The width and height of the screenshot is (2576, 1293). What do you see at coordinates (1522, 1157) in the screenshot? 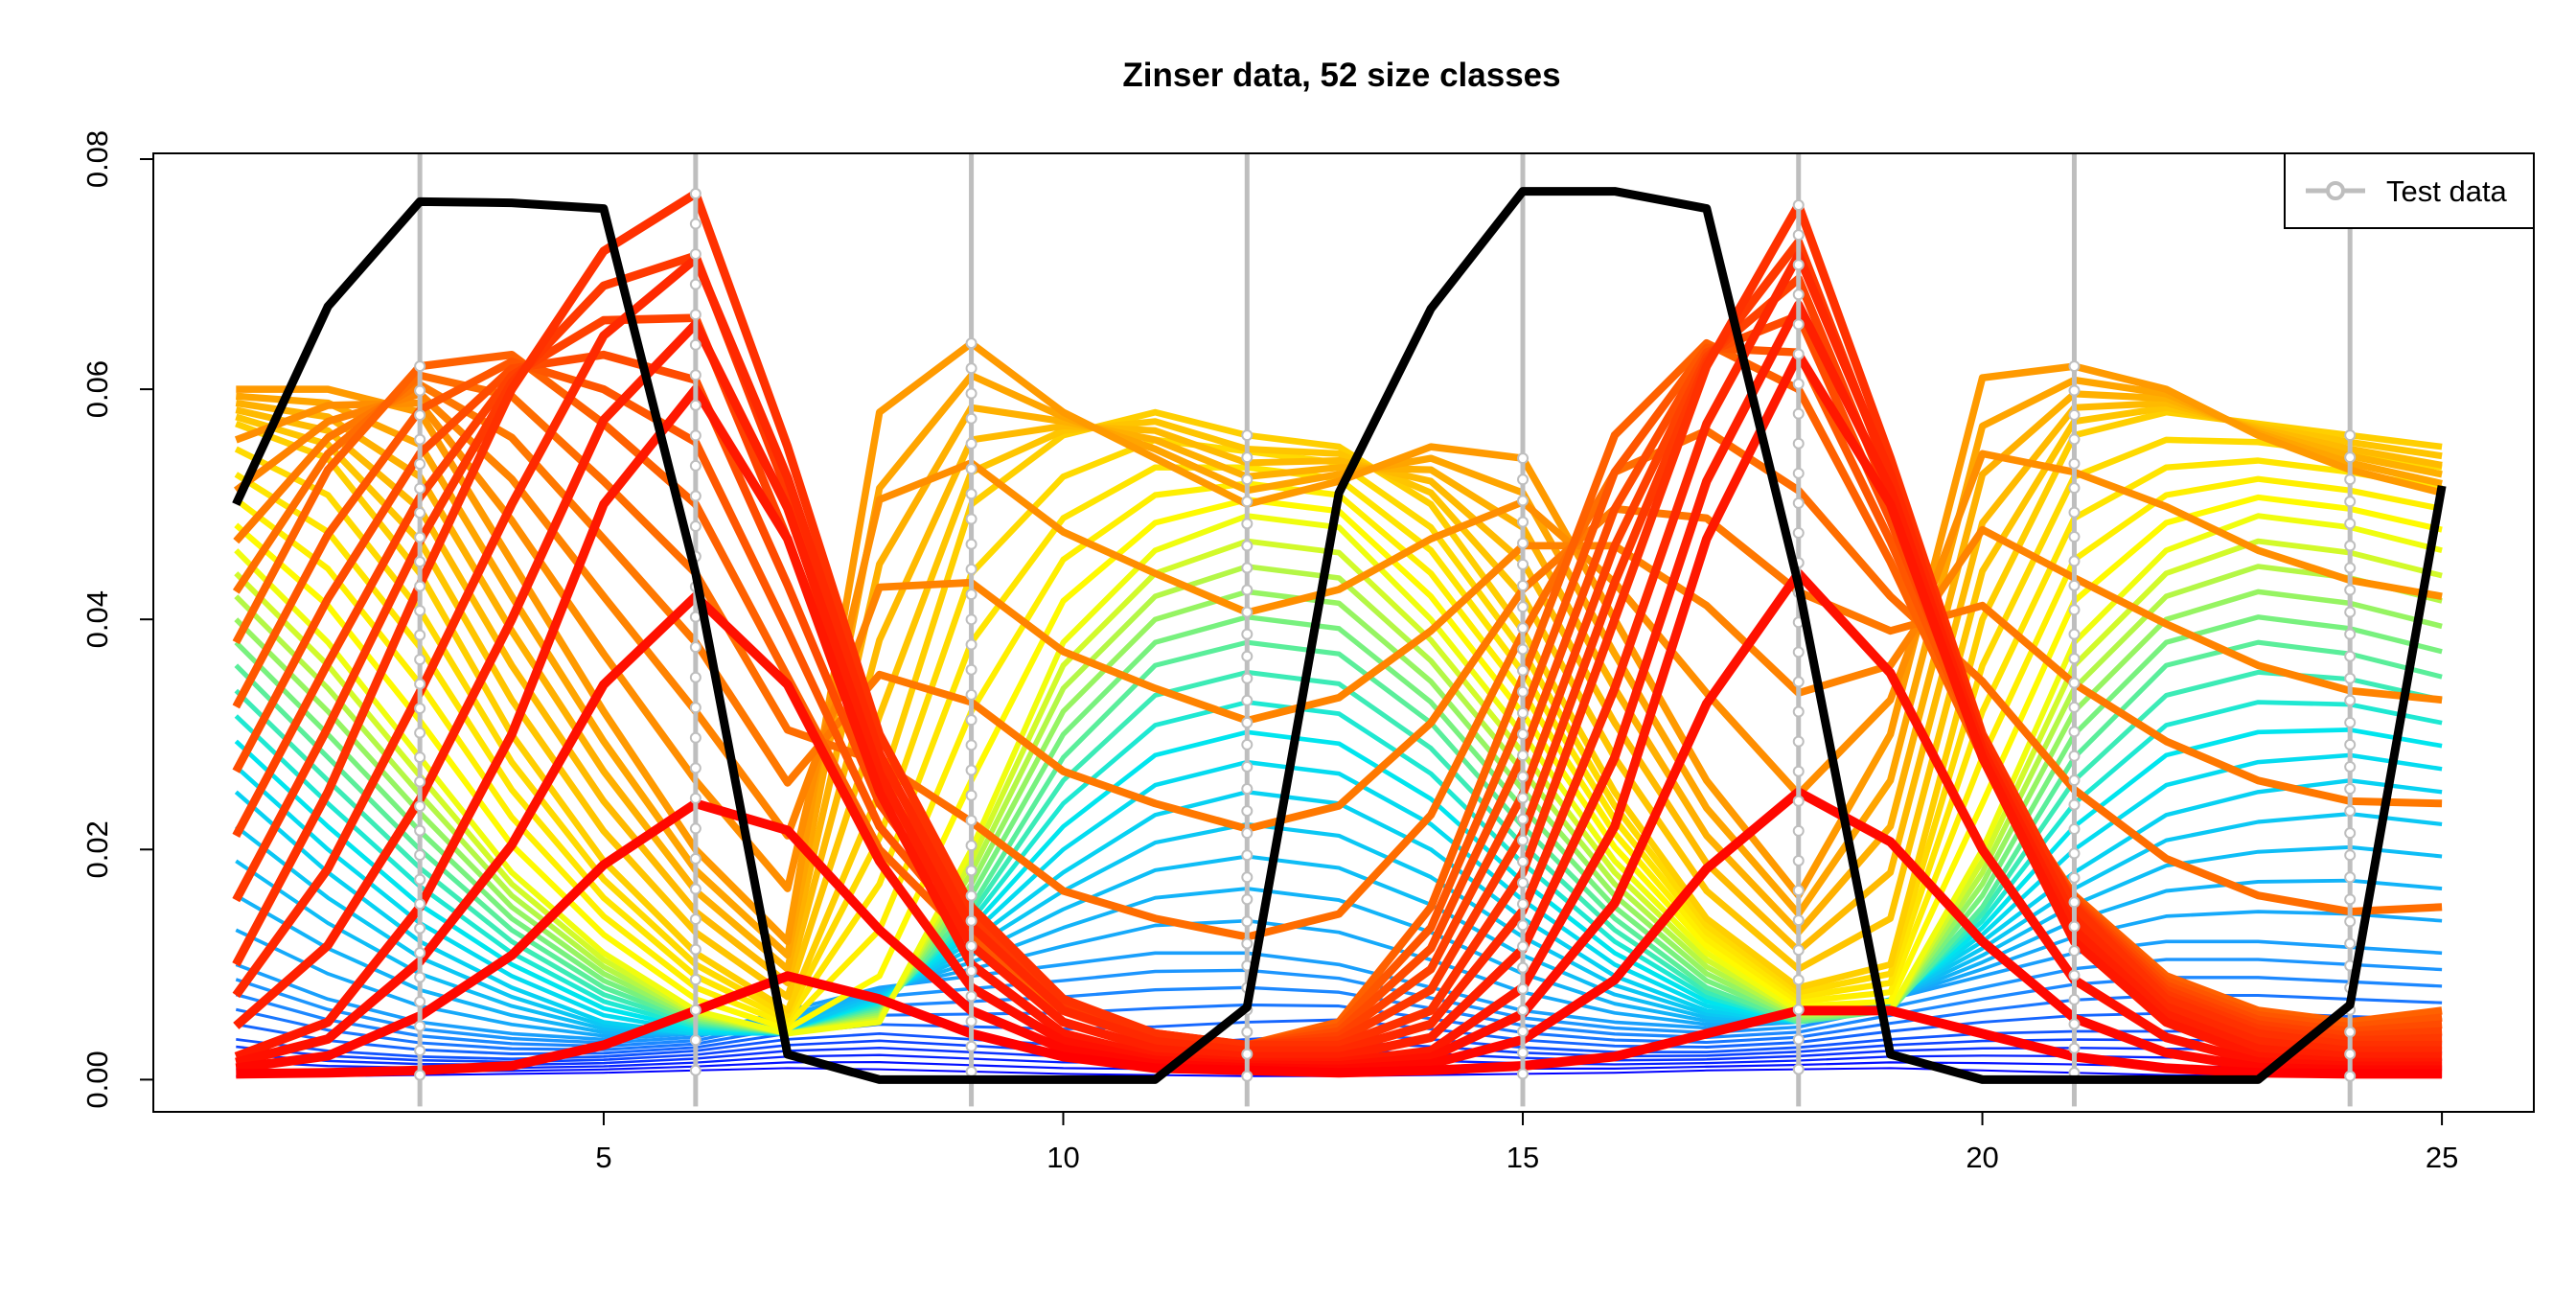
I see `x-tick-label: 15` at bounding box center [1522, 1157].